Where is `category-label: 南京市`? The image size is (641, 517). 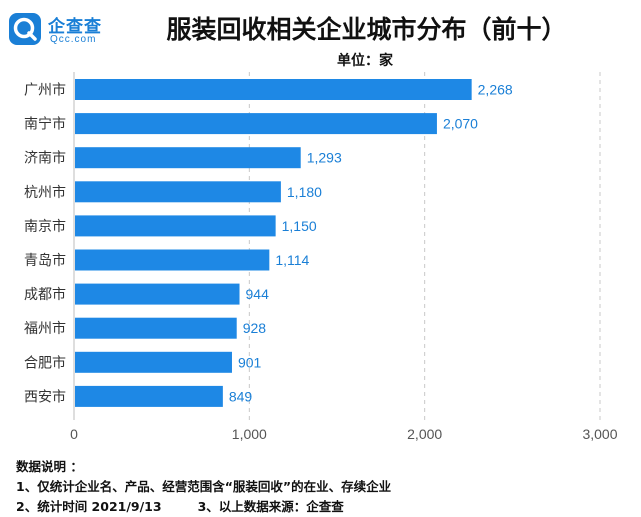 category-label: 南京市 is located at coordinates (45, 226).